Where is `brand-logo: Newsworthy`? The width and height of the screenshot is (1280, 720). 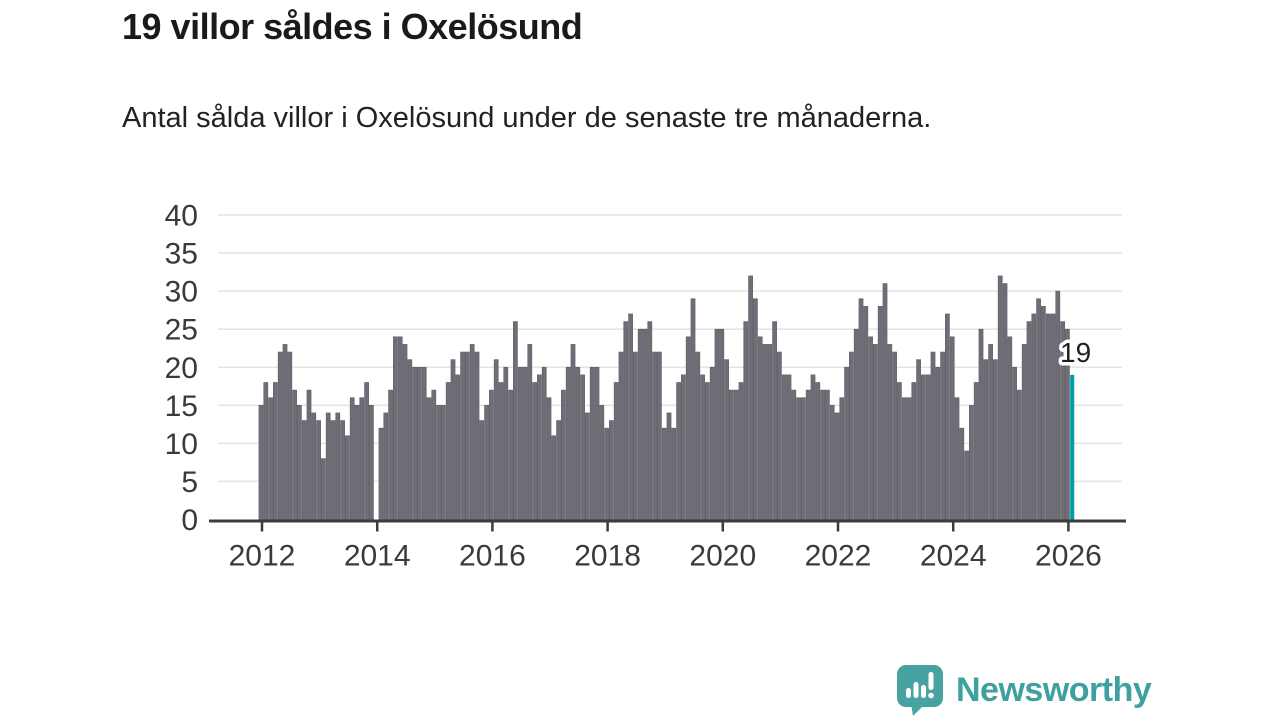 brand-logo: Newsworthy is located at coordinates (1024, 690).